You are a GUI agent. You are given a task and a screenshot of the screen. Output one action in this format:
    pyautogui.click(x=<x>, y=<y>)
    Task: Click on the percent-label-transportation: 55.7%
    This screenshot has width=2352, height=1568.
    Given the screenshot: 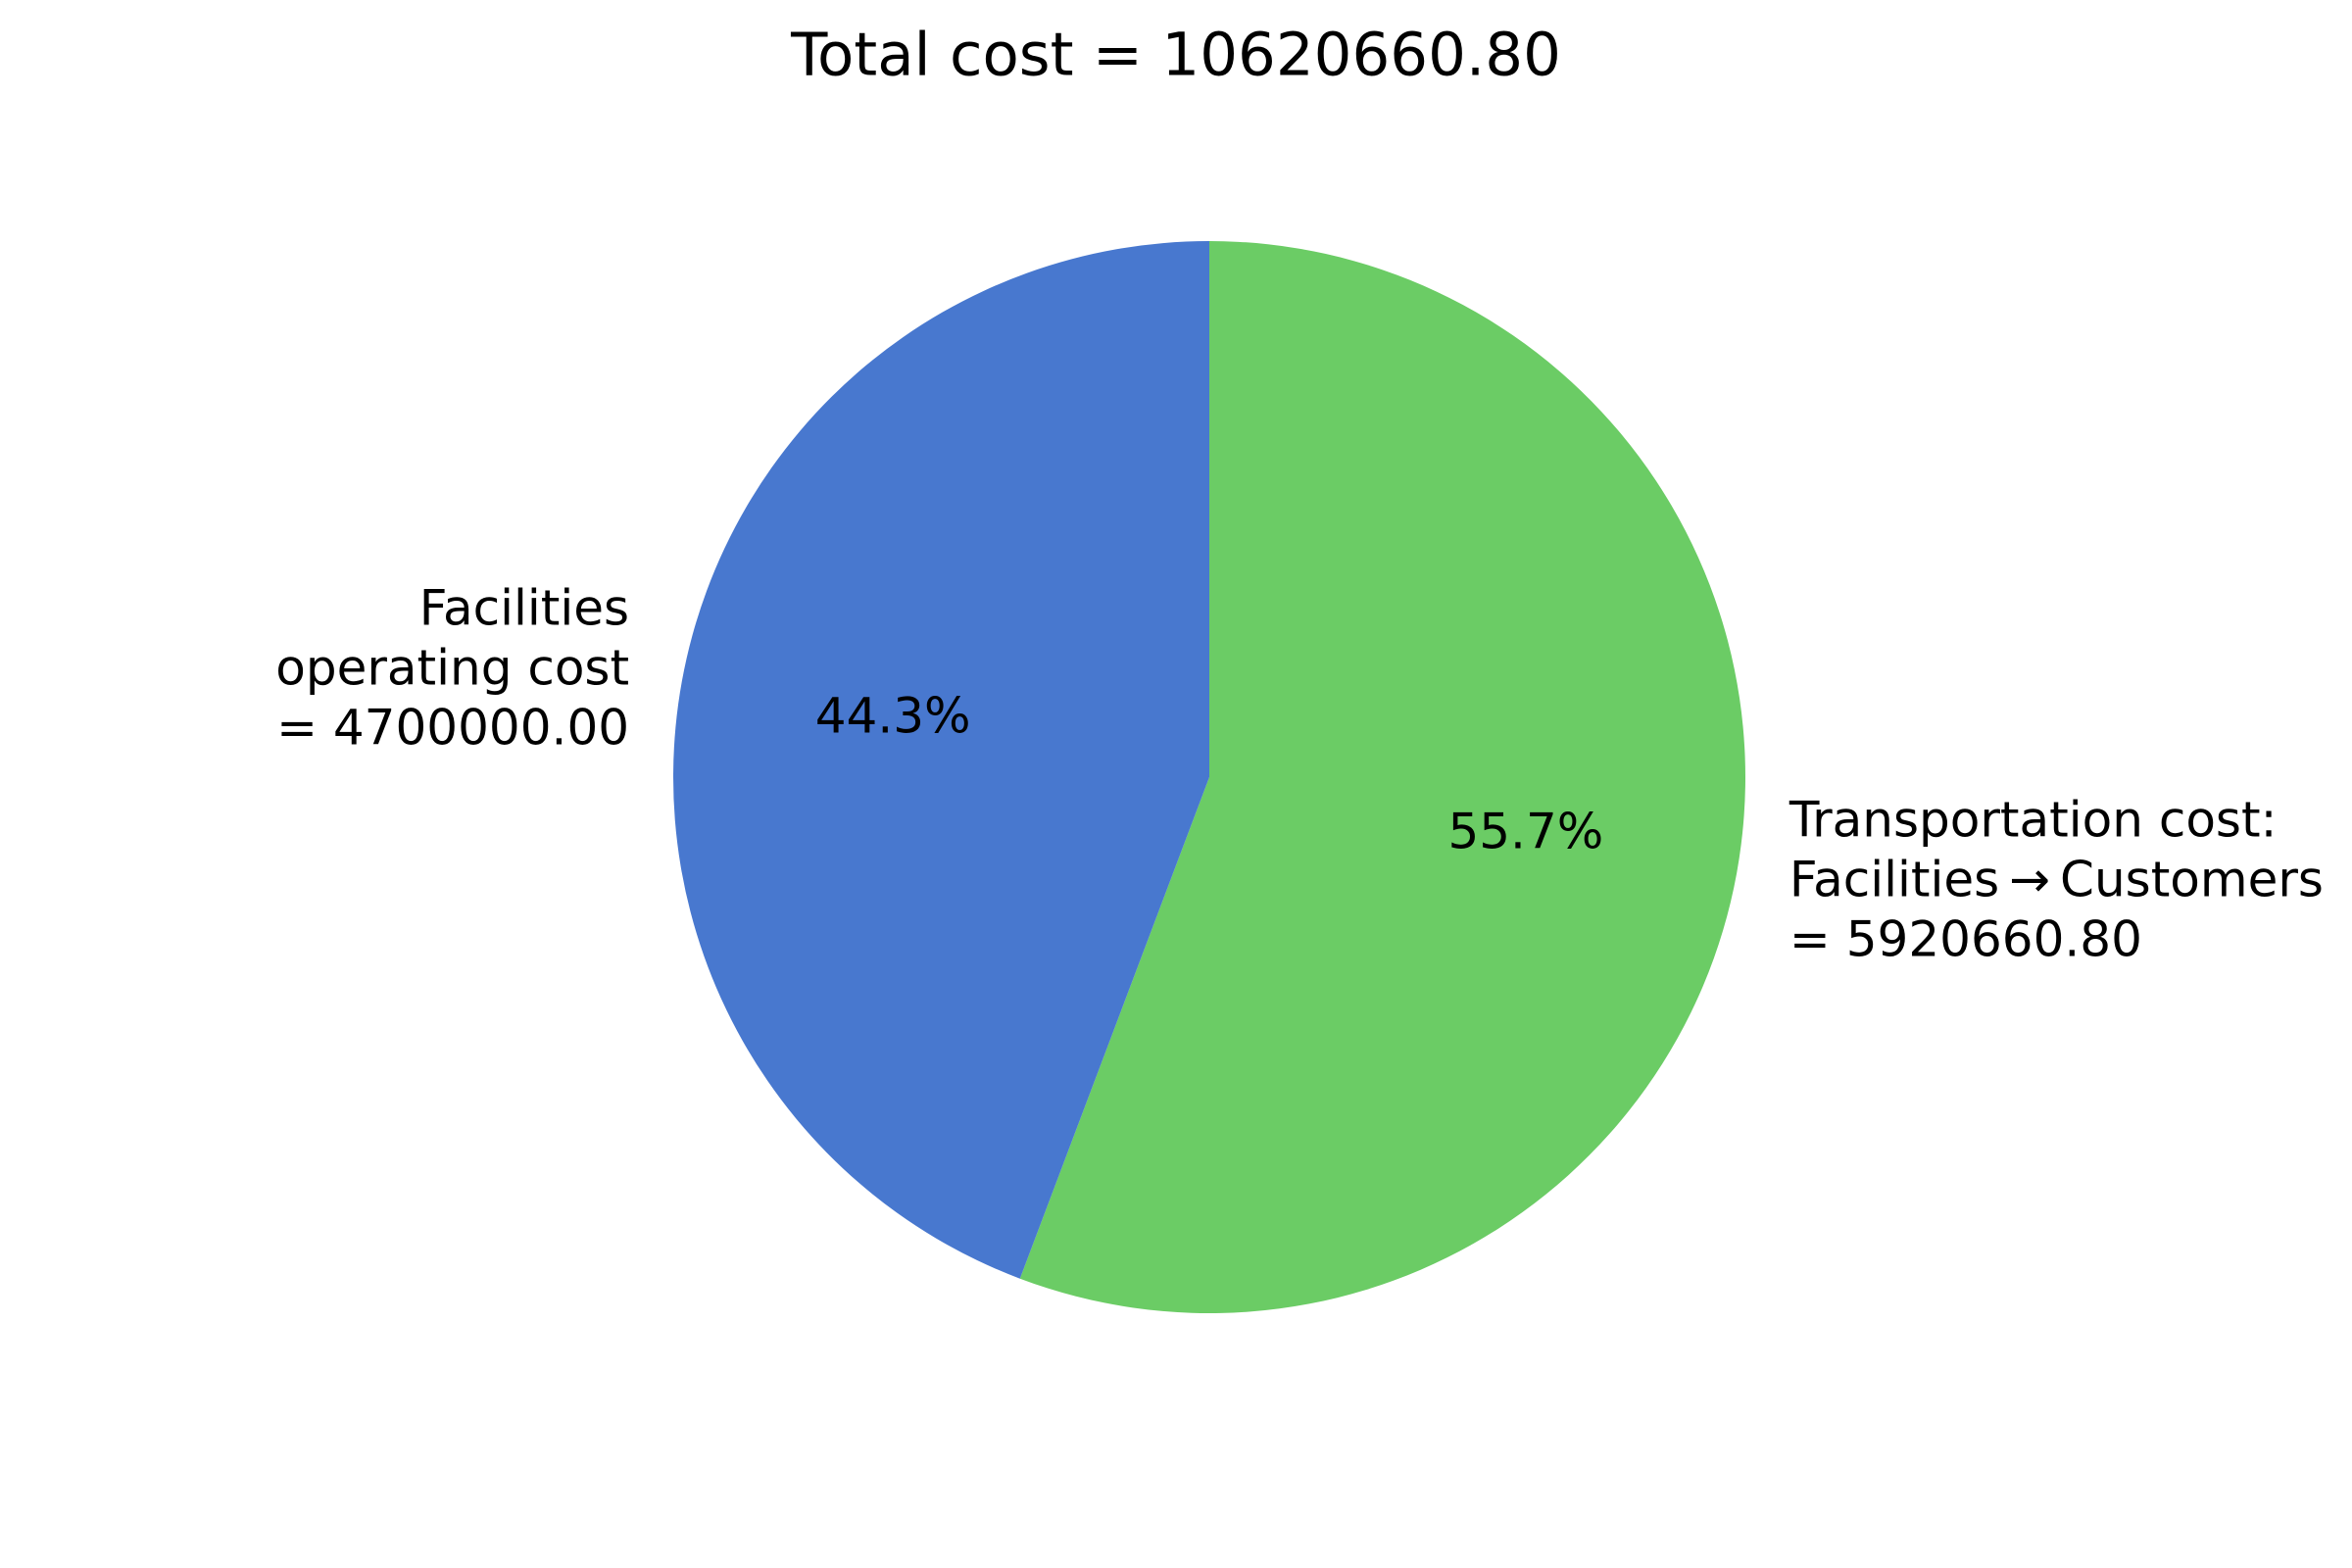 What is the action you would take?
    pyautogui.click(x=1525, y=831)
    